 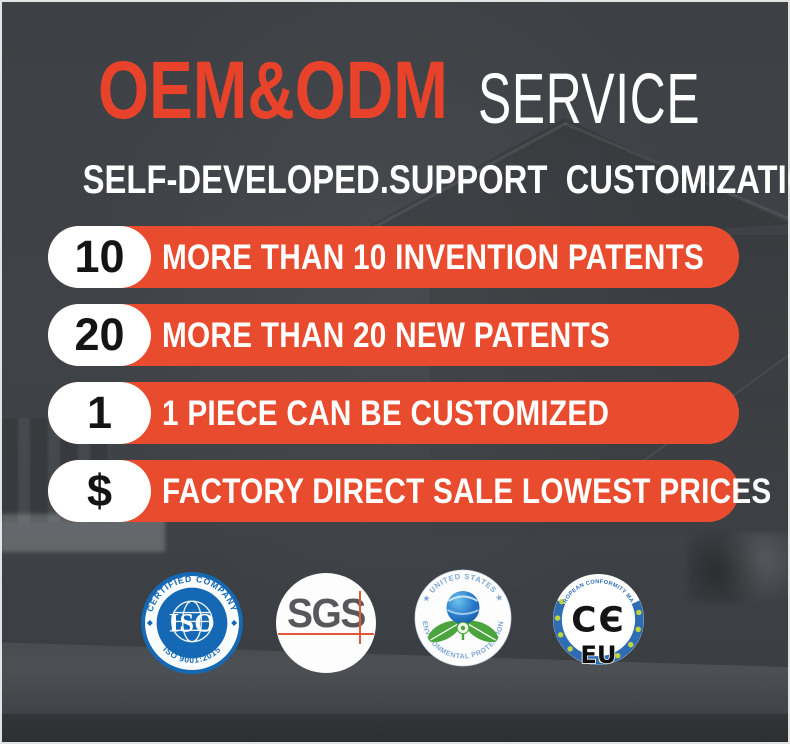 I want to click on ce-ring-dots, so click(x=598, y=631).